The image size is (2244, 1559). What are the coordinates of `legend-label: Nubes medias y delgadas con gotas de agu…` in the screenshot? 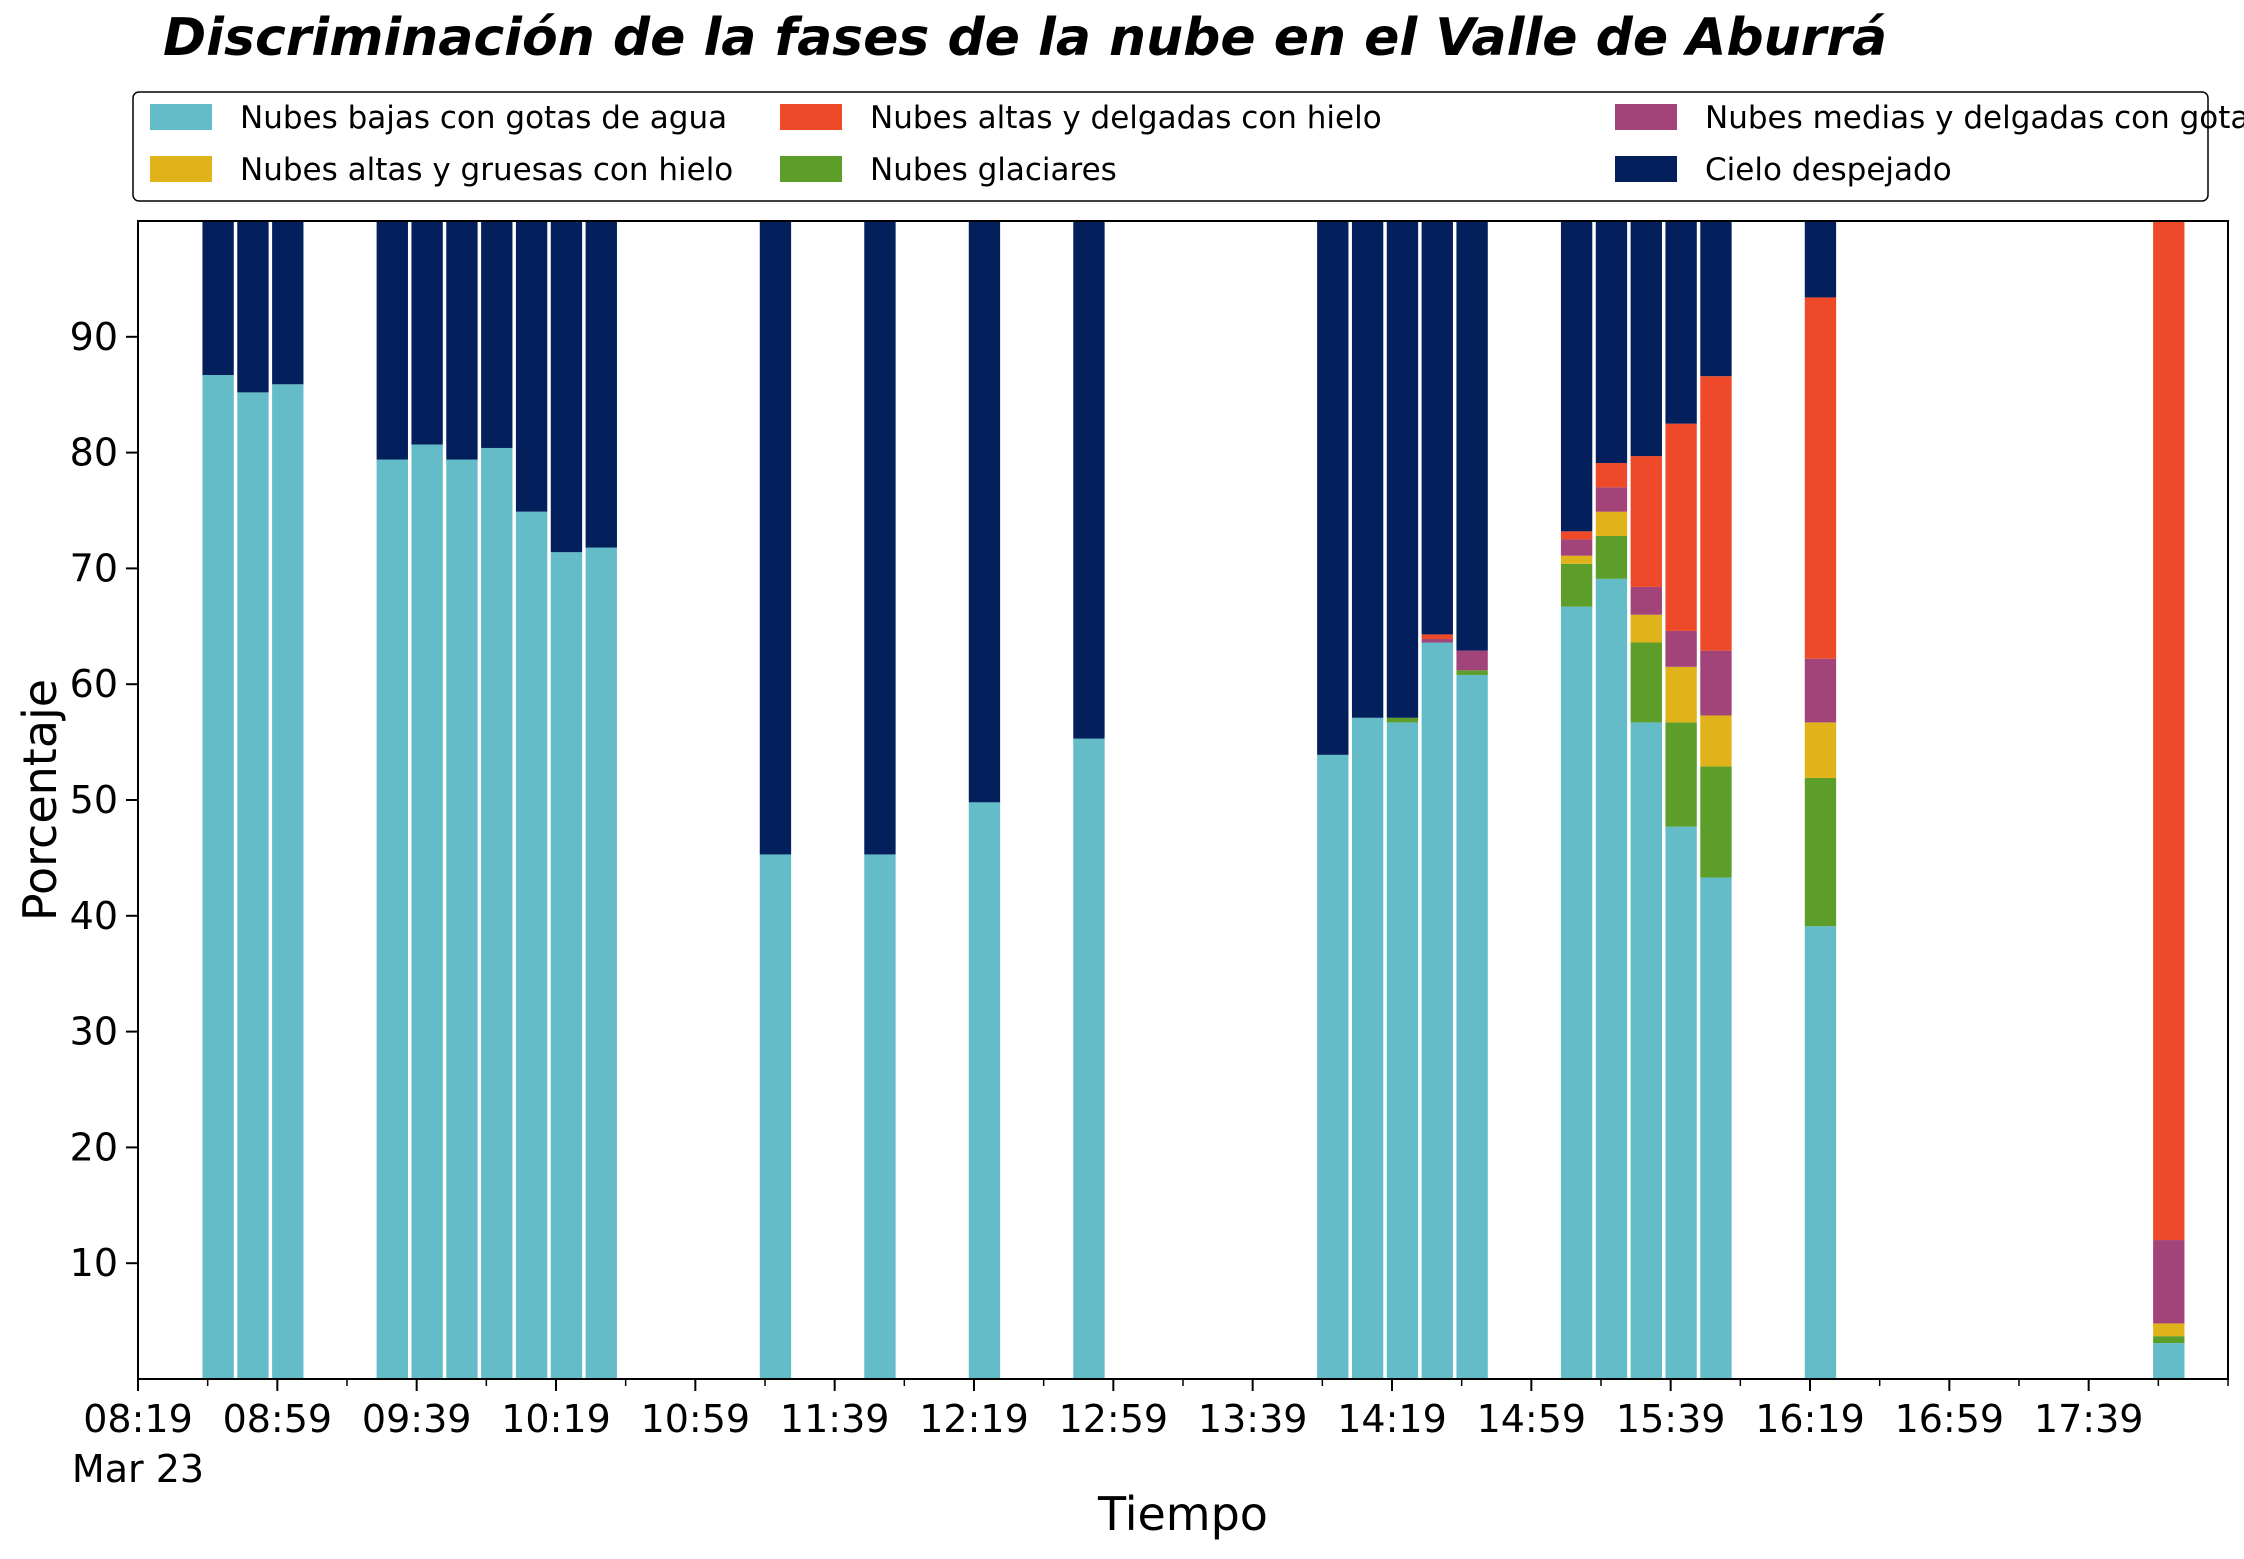 It's located at (1974, 118).